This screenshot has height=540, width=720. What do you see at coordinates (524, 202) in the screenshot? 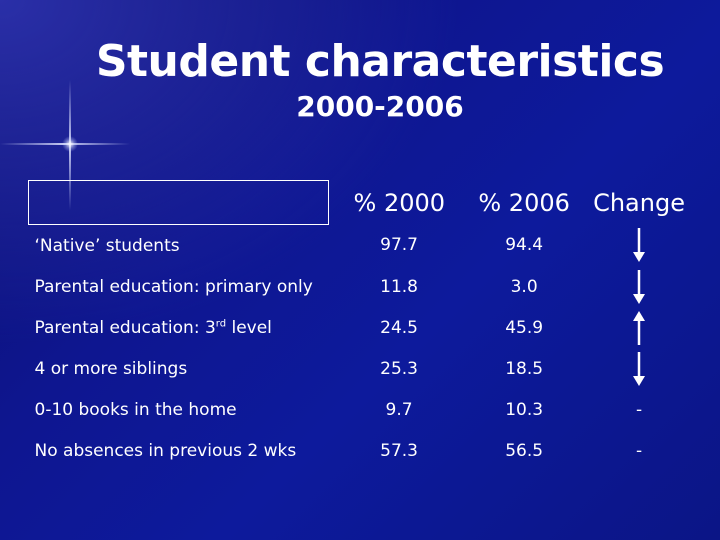
I see `header-2006: % 2006` at bounding box center [524, 202].